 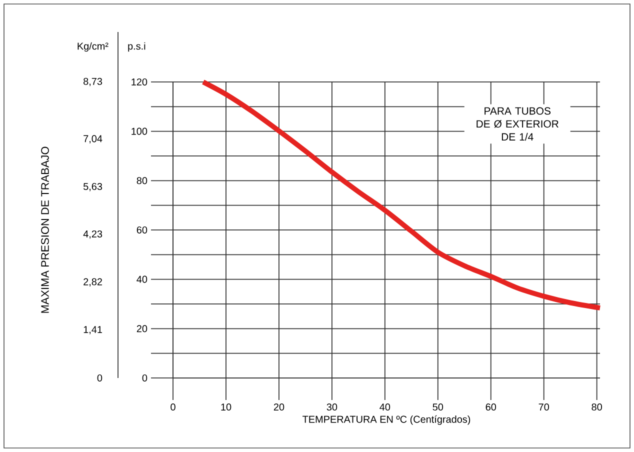 What do you see at coordinates (438, 407) in the screenshot?
I see `x-tick-label: 50` at bounding box center [438, 407].